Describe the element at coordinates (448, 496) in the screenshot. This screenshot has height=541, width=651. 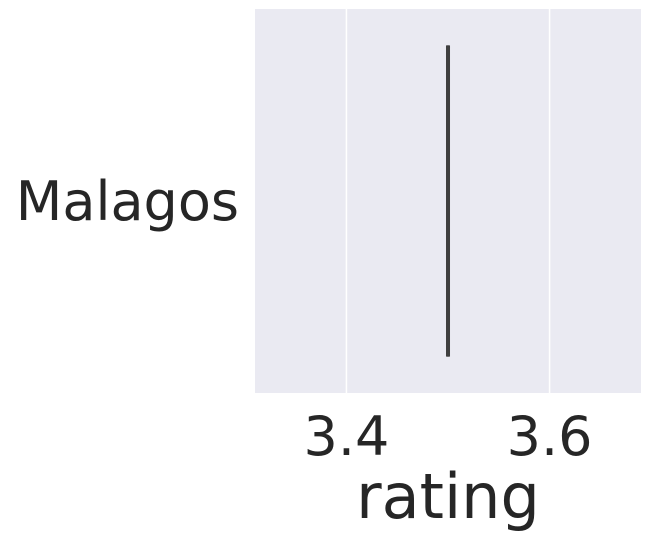
I see `x-axis-label: rating` at that location.